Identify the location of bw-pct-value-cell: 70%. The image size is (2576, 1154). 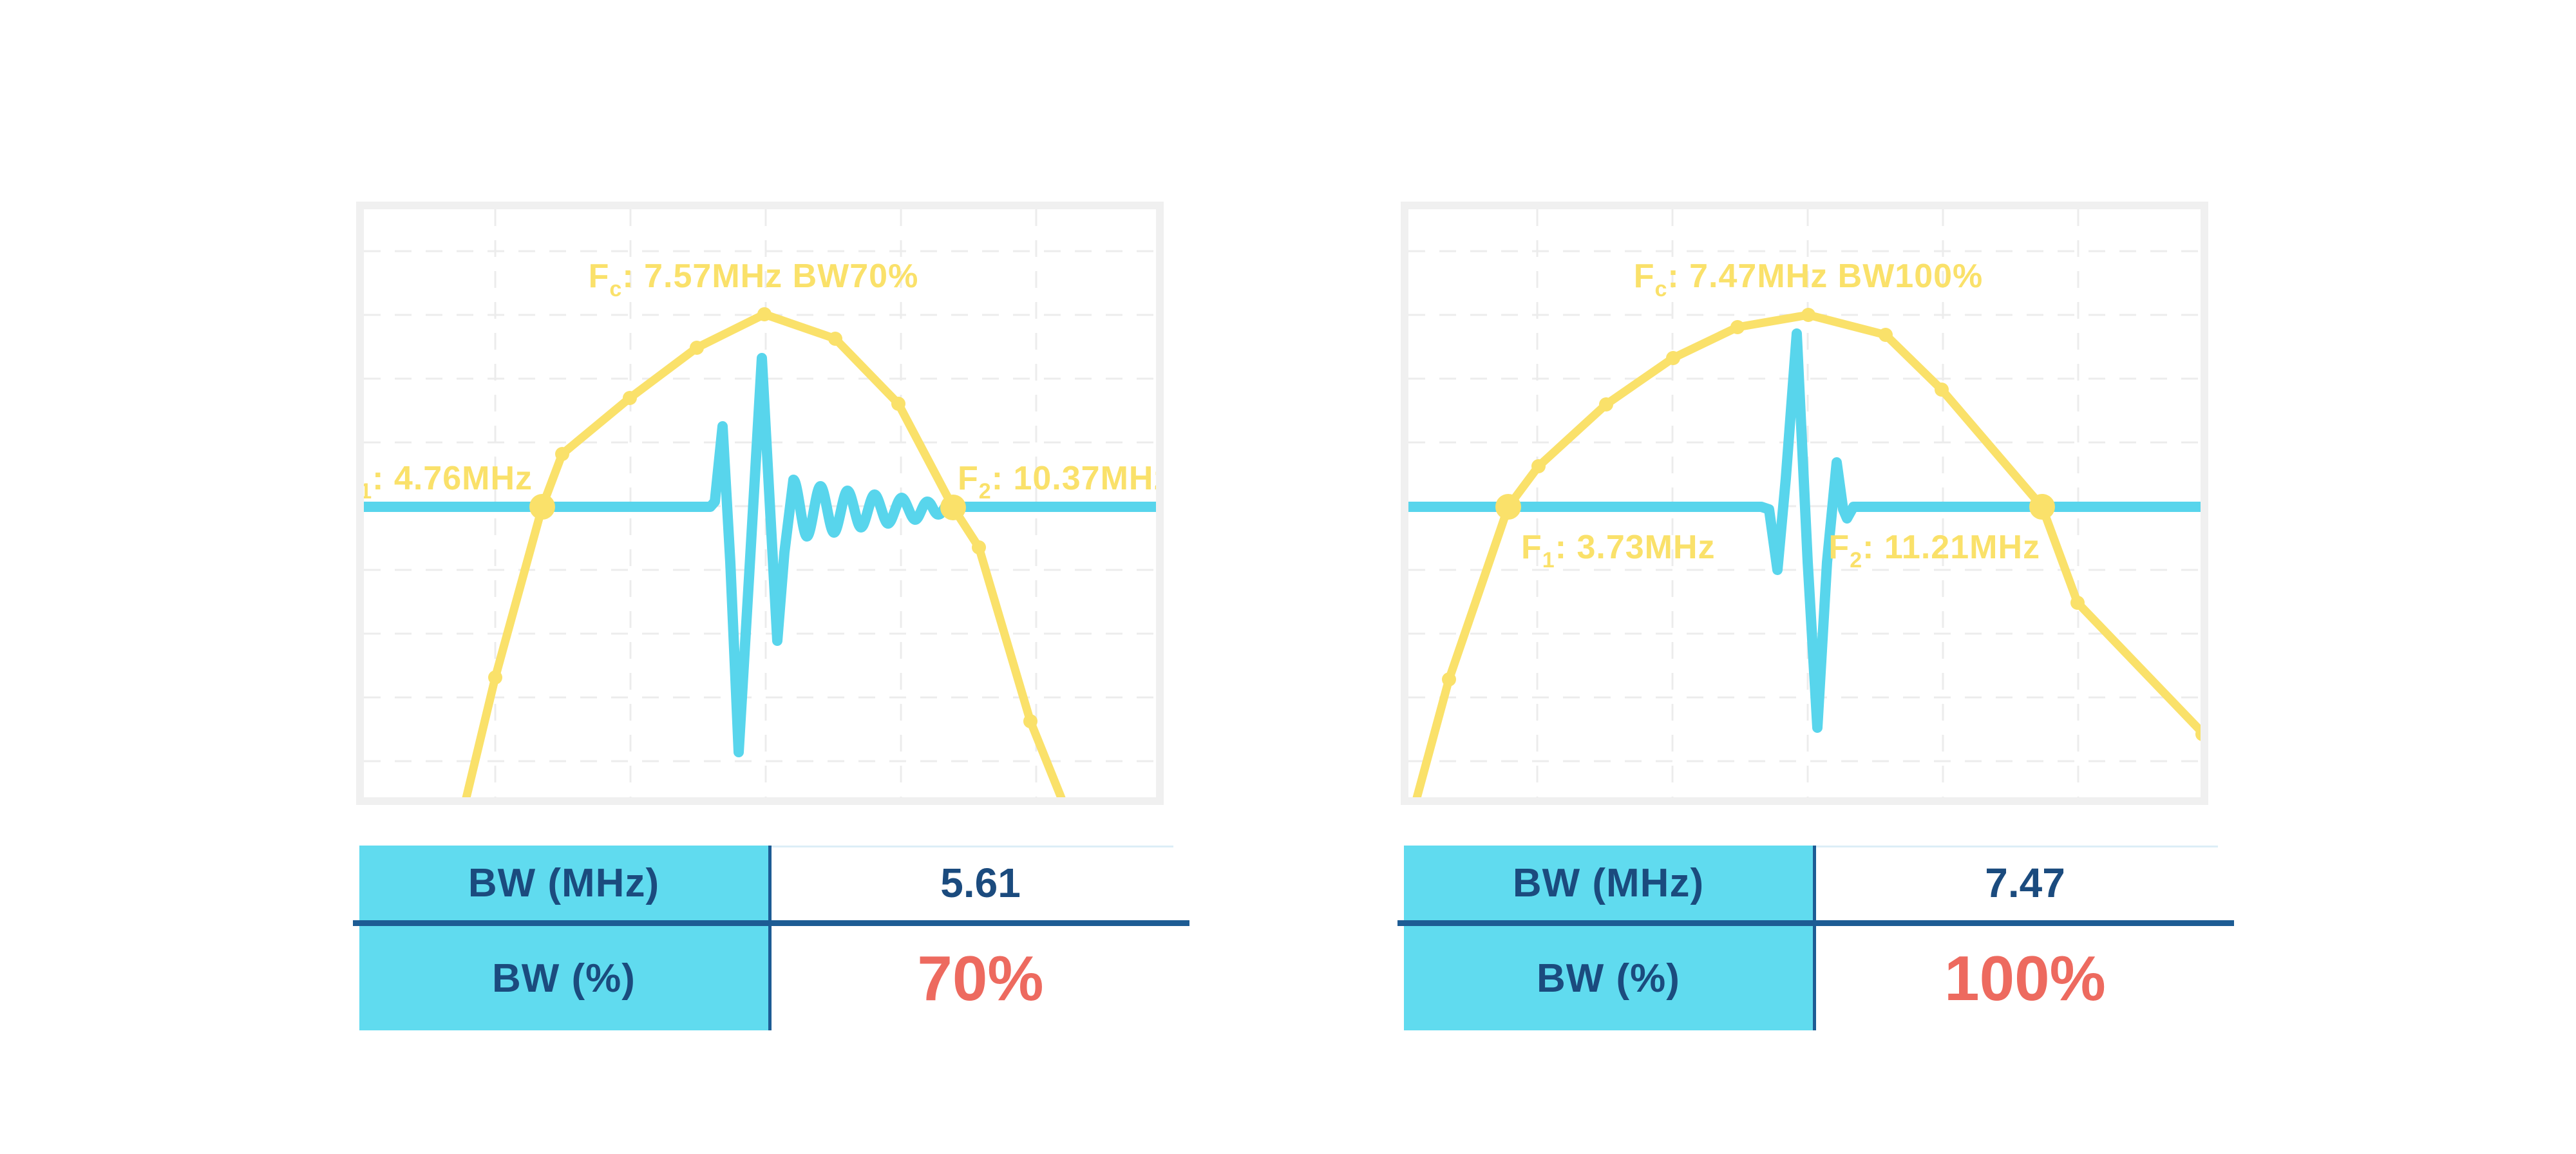
(980, 978).